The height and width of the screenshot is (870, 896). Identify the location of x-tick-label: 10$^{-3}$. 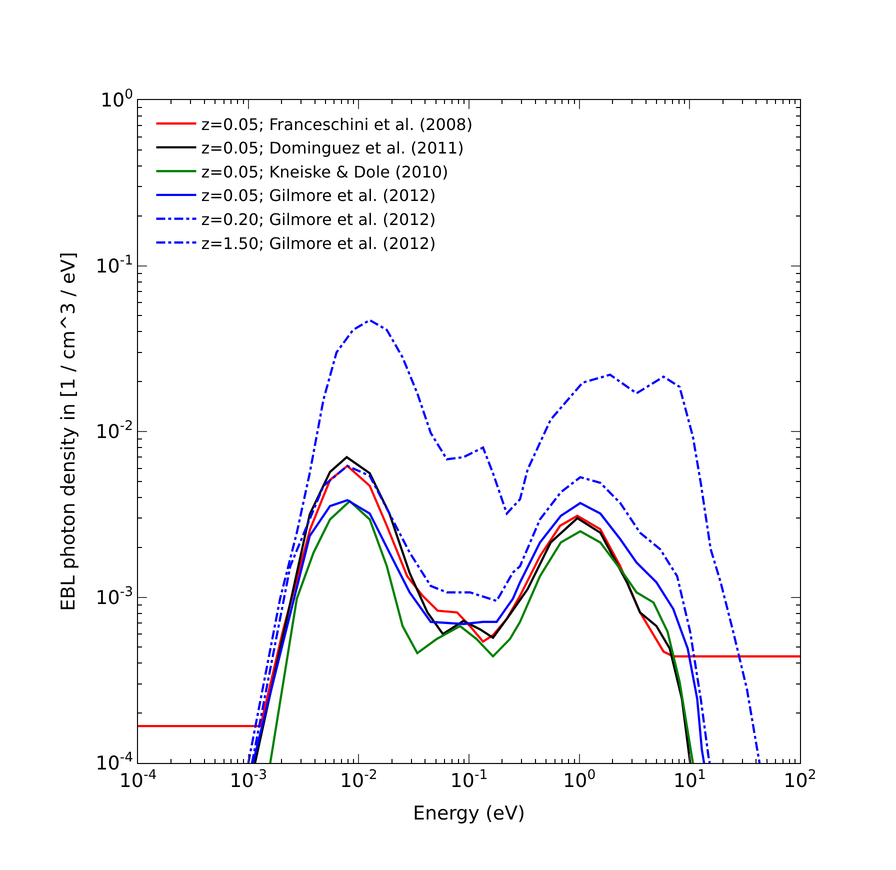
(249, 780).